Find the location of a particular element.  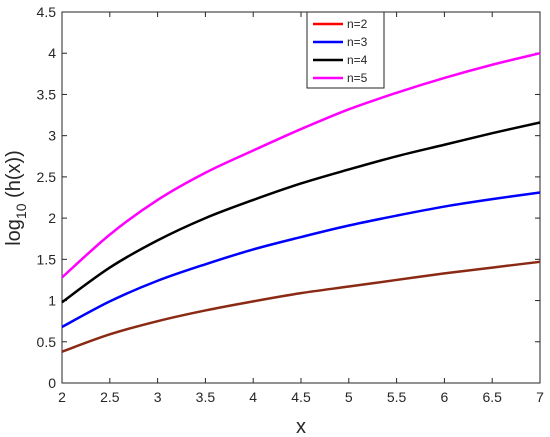

y-tick-label: 3.5 is located at coordinates (47, 94).